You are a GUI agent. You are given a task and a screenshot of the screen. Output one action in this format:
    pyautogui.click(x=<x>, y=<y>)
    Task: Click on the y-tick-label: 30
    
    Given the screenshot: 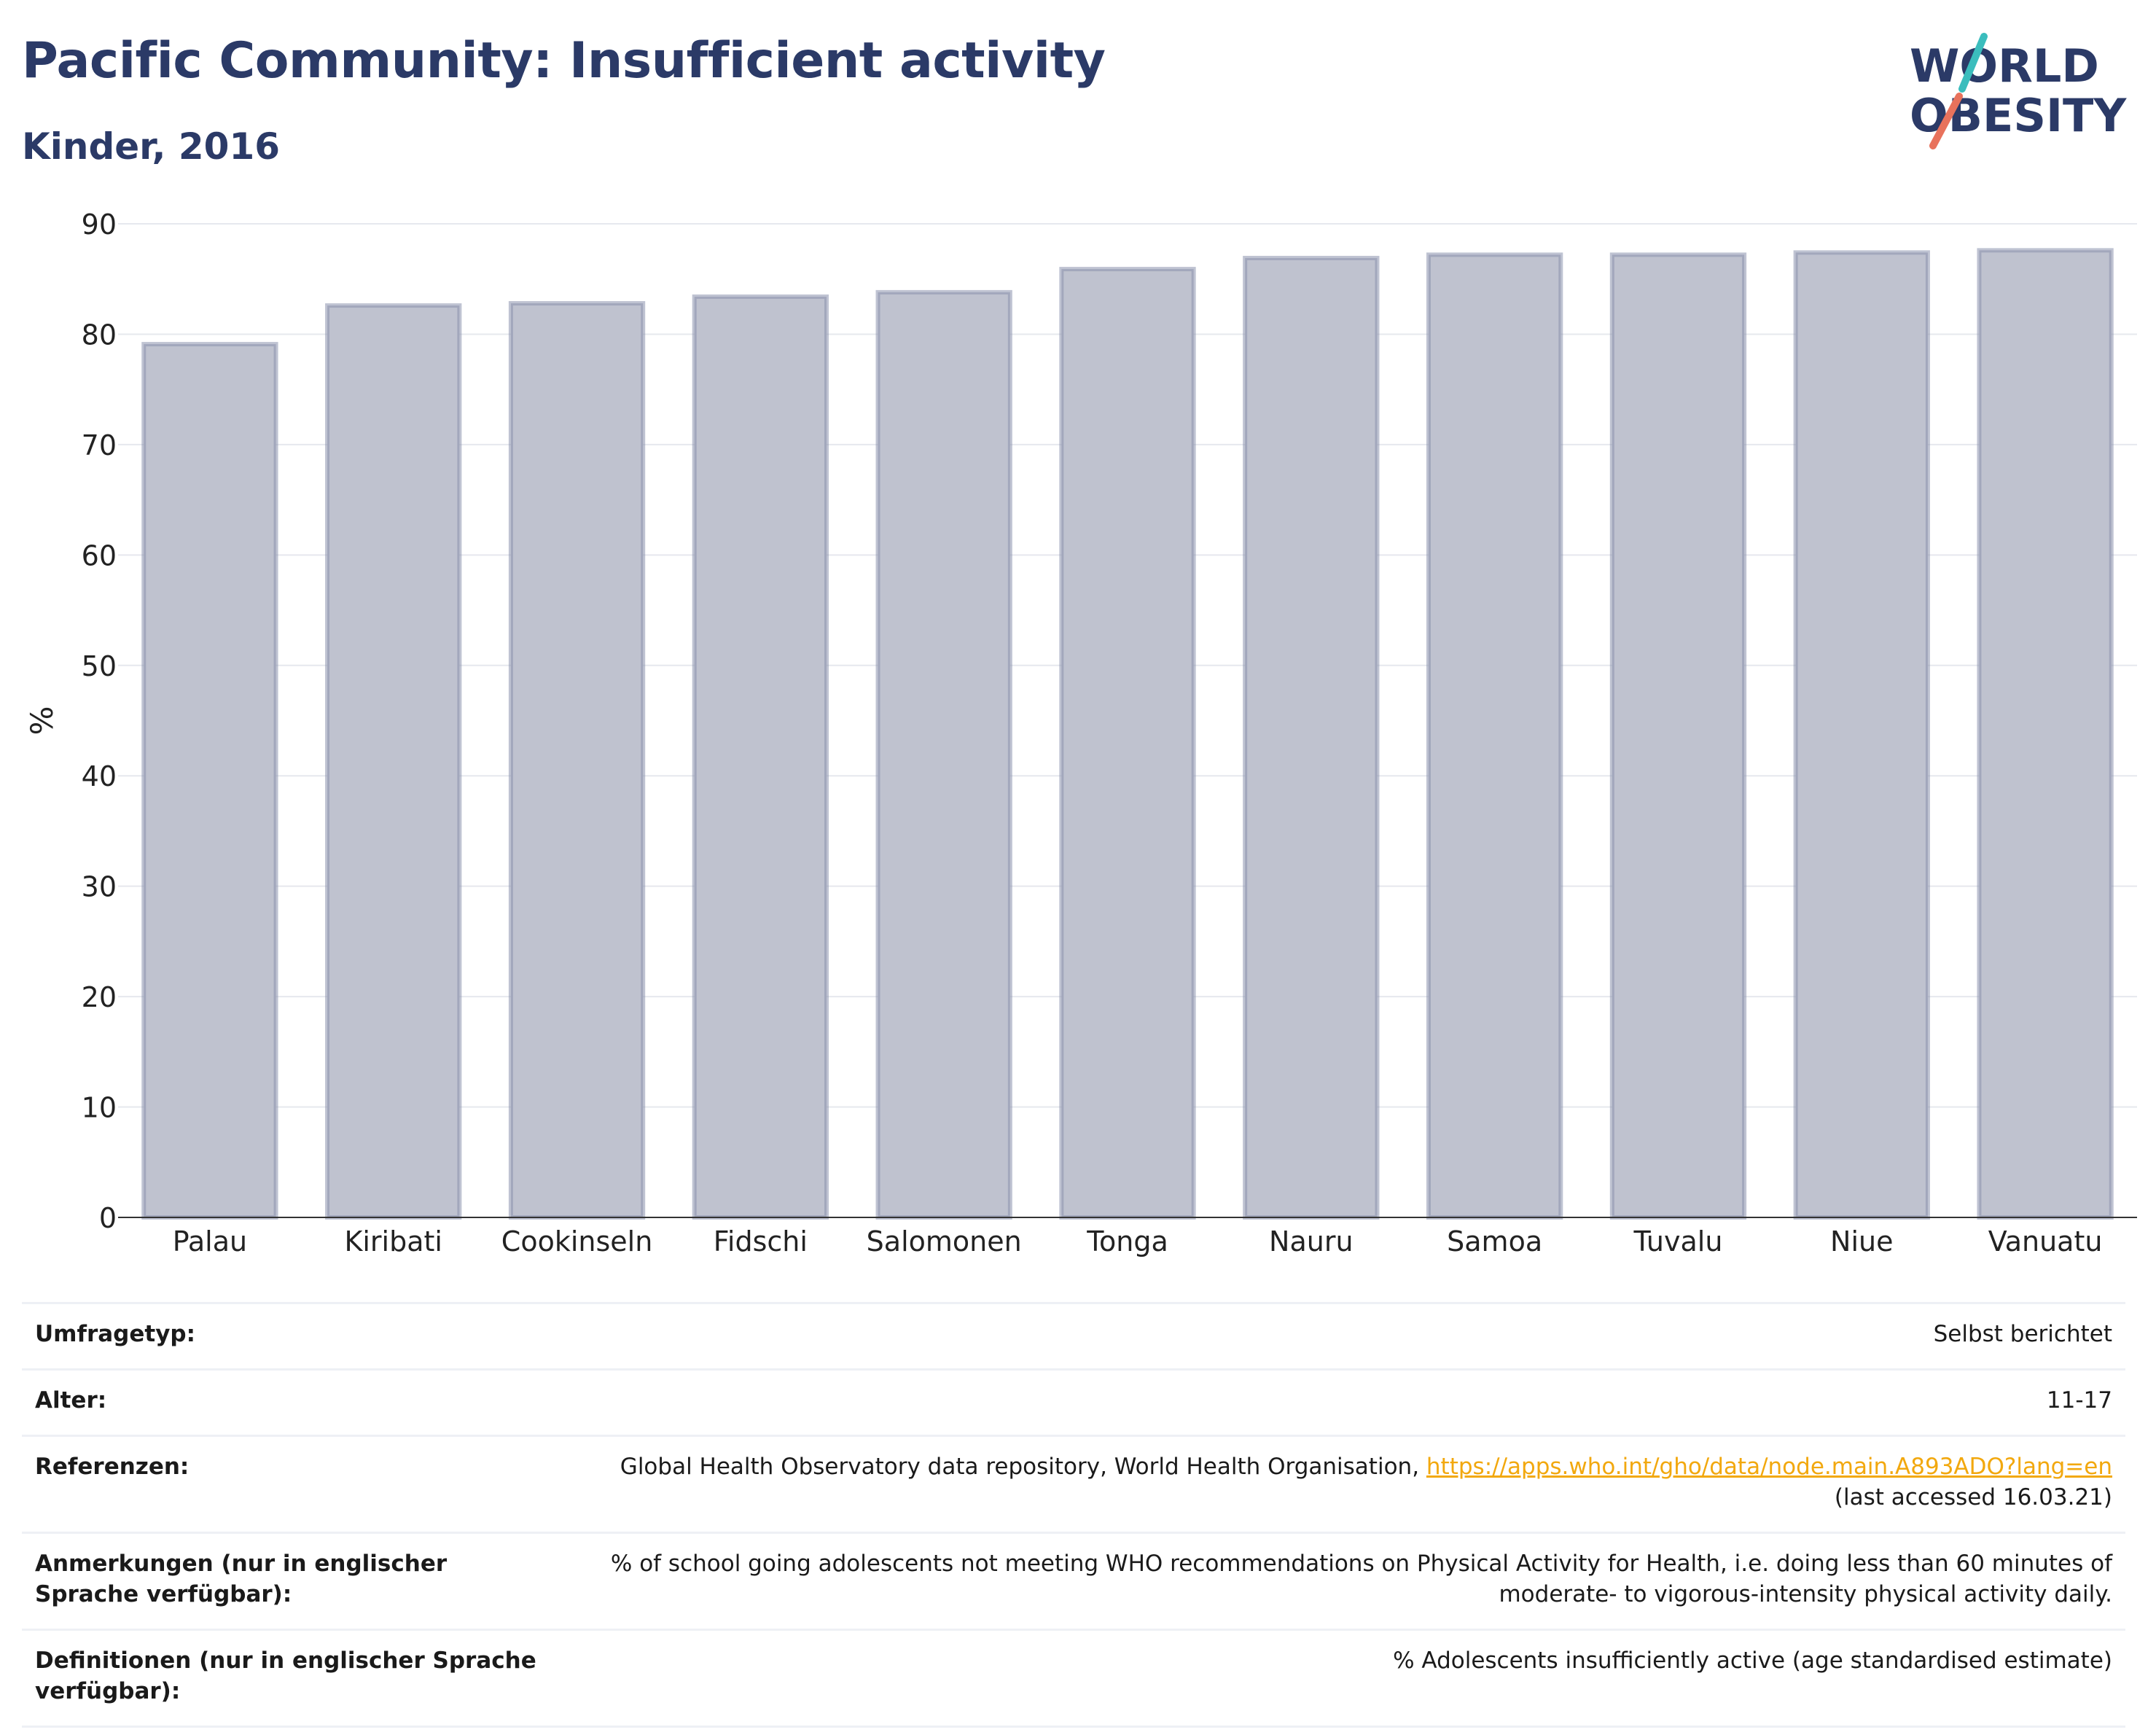 What is the action you would take?
    pyautogui.click(x=100, y=887)
    